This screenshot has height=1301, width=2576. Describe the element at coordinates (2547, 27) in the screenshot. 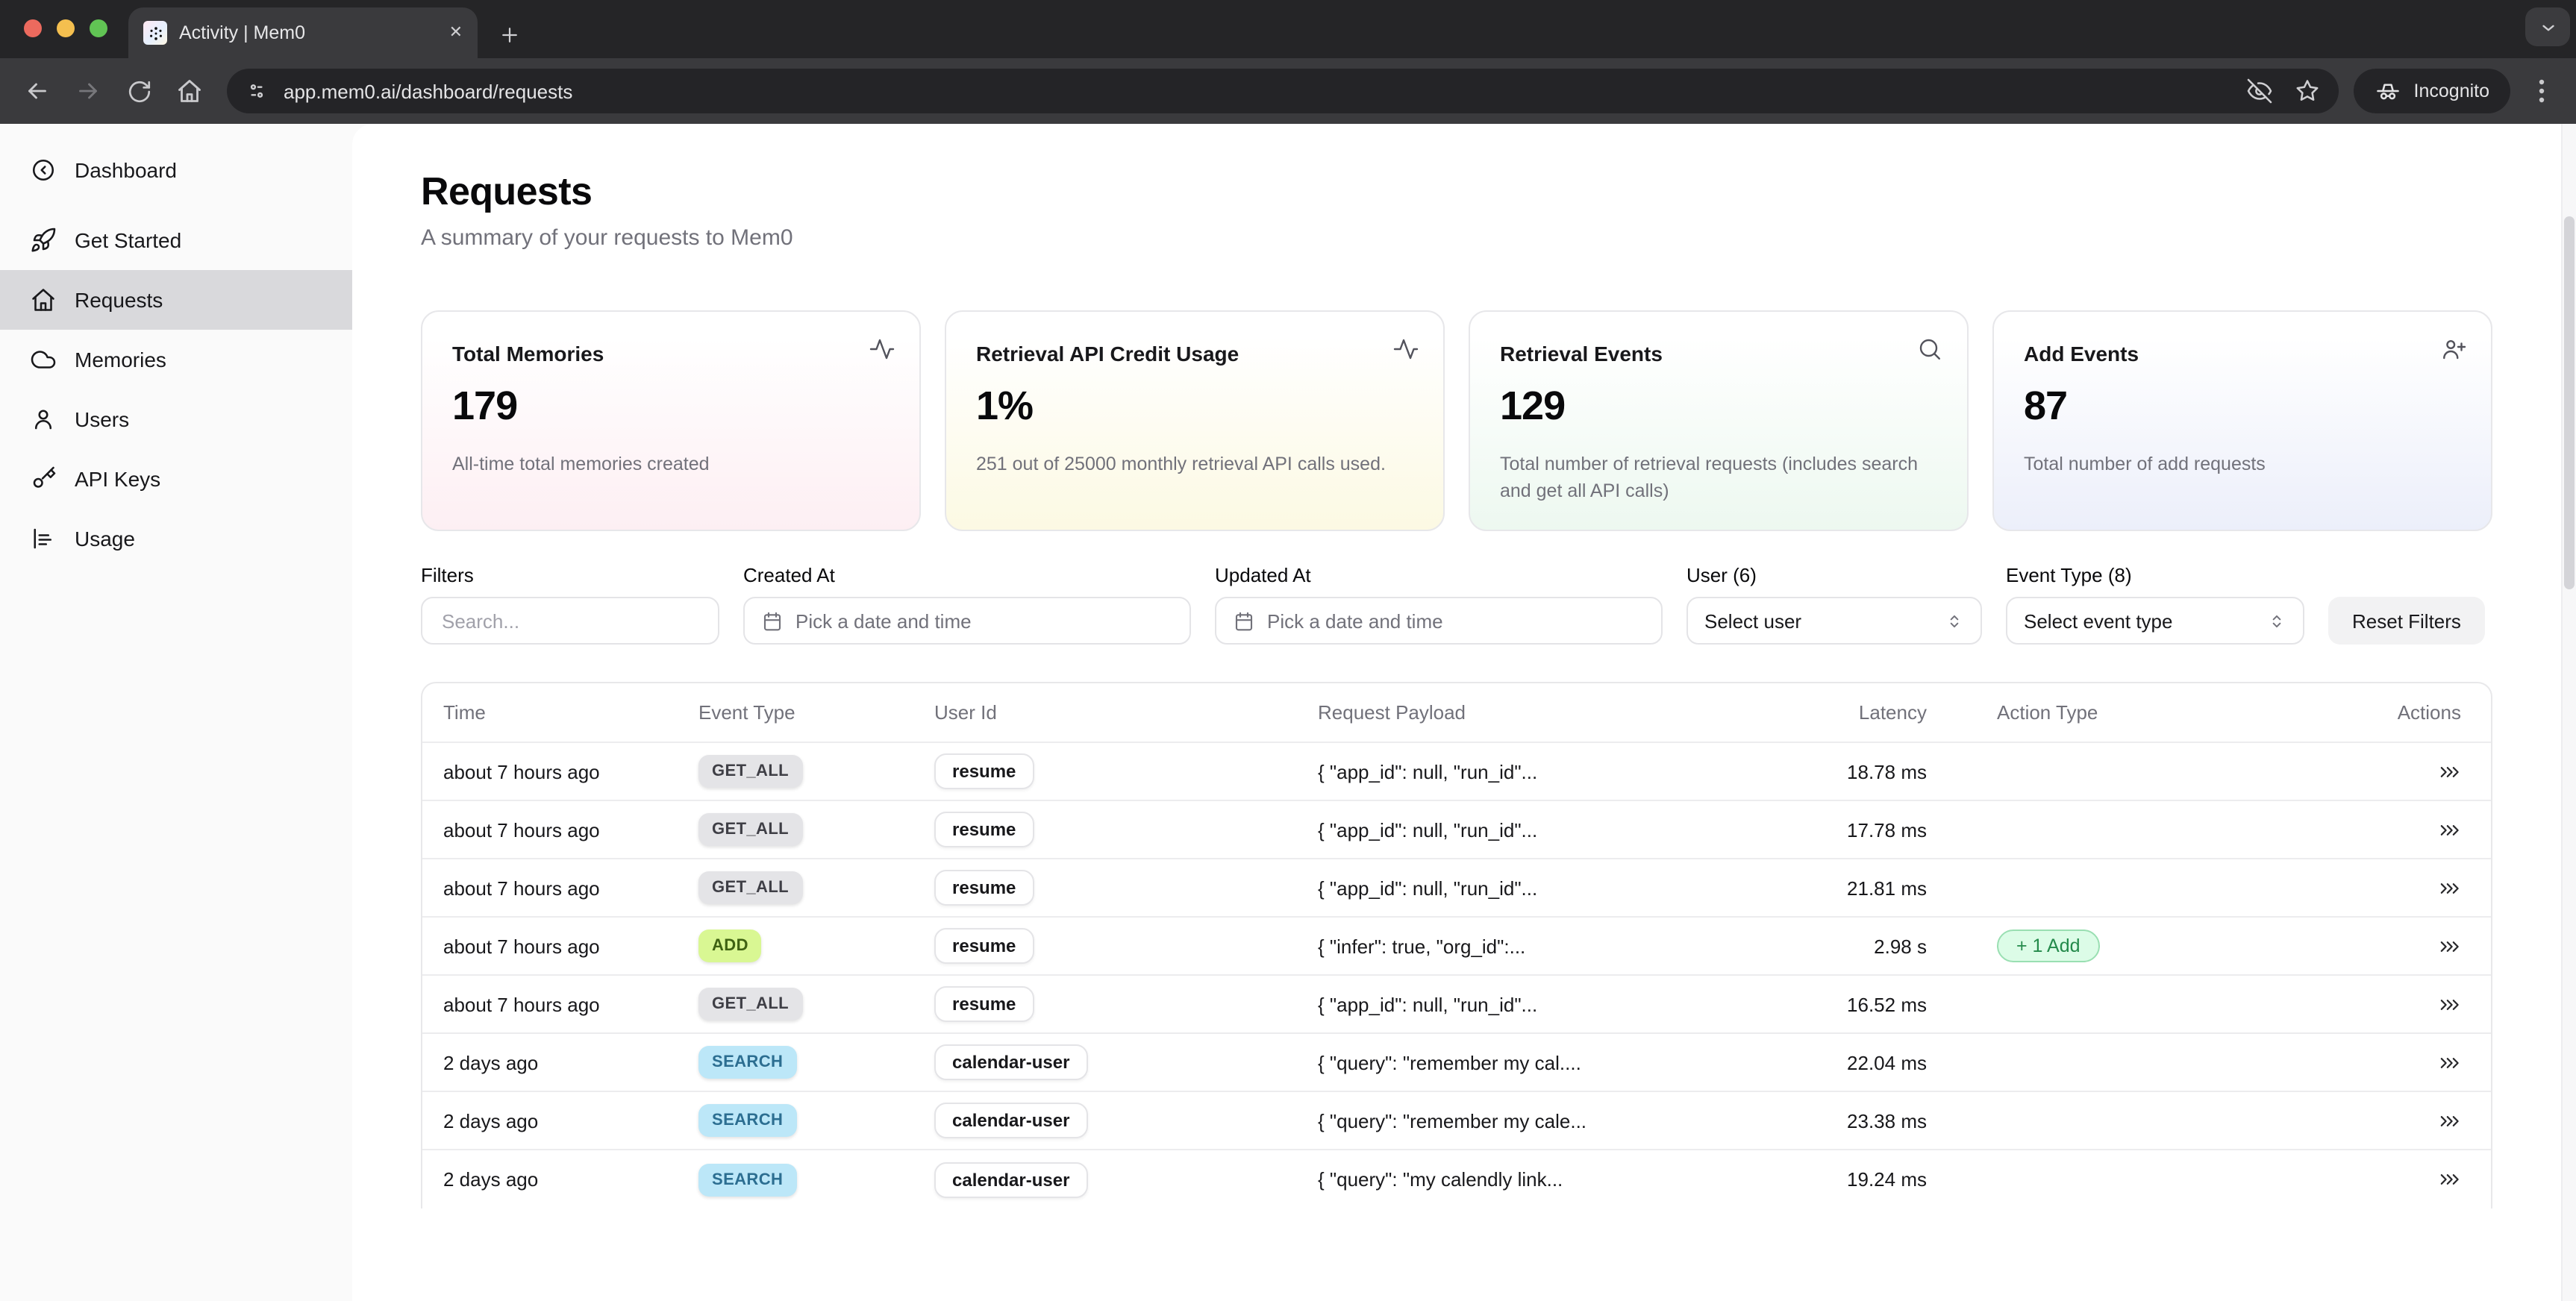

I see `tab-search-chevron-button` at that location.